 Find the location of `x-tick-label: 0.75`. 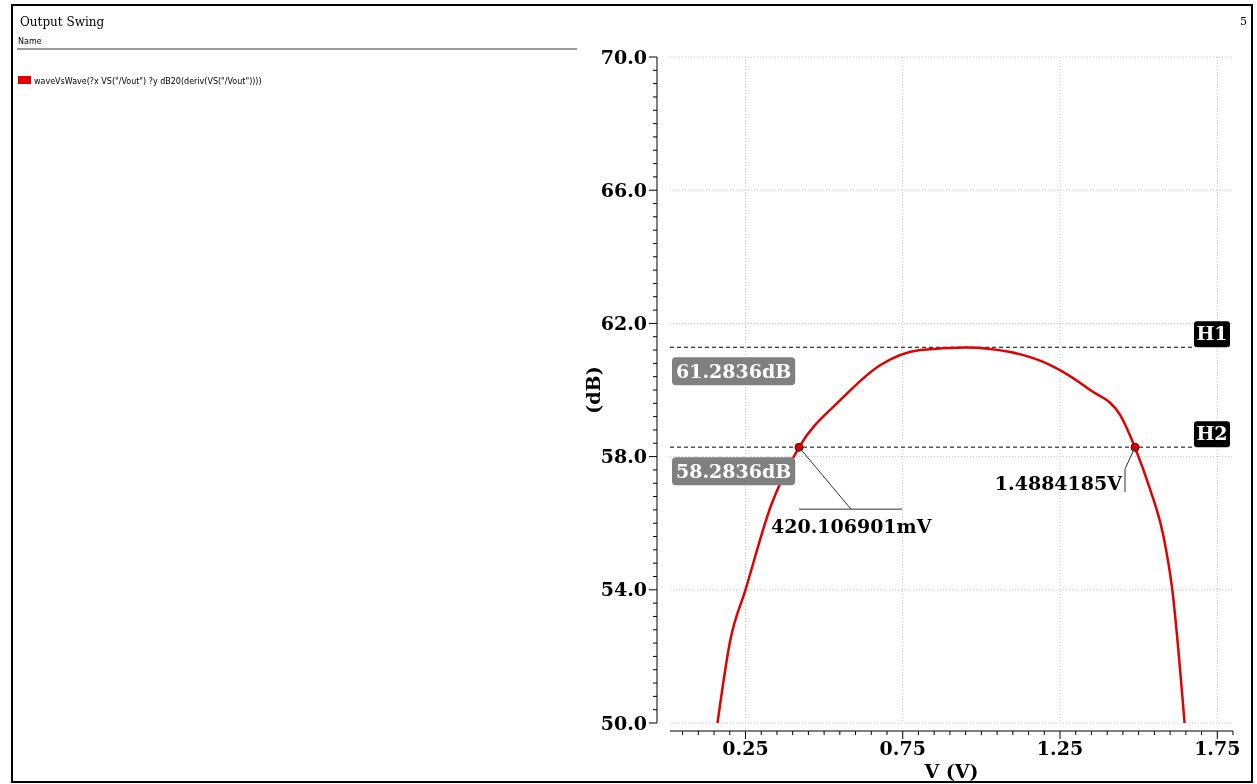

x-tick-label: 0.75 is located at coordinates (902, 748).